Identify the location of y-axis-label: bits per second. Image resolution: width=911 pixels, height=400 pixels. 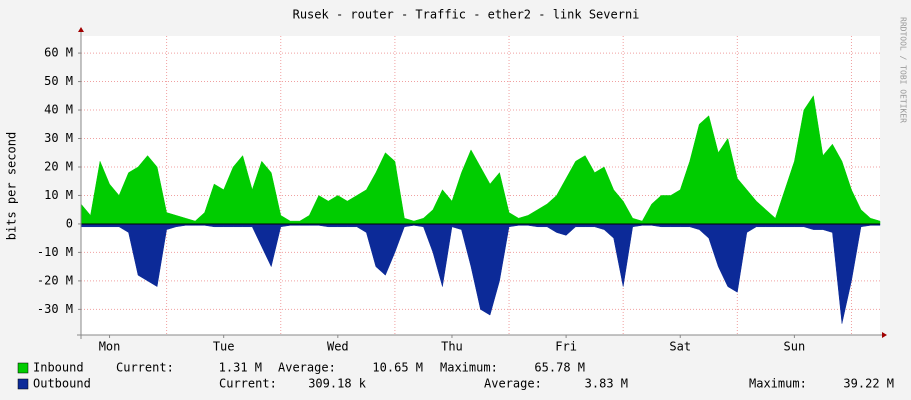
(12, 186).